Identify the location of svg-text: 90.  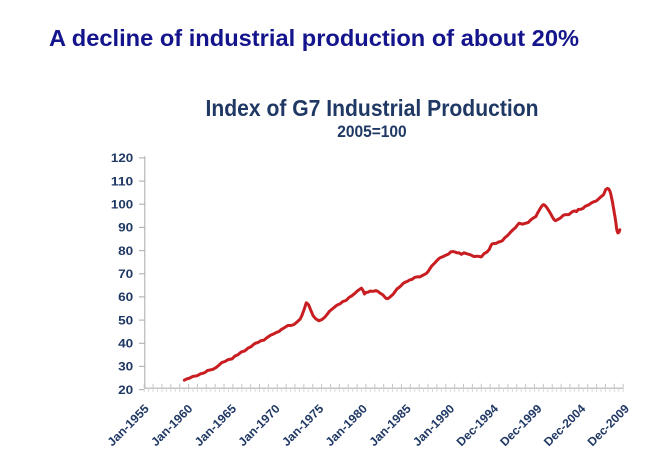
(125, 228).